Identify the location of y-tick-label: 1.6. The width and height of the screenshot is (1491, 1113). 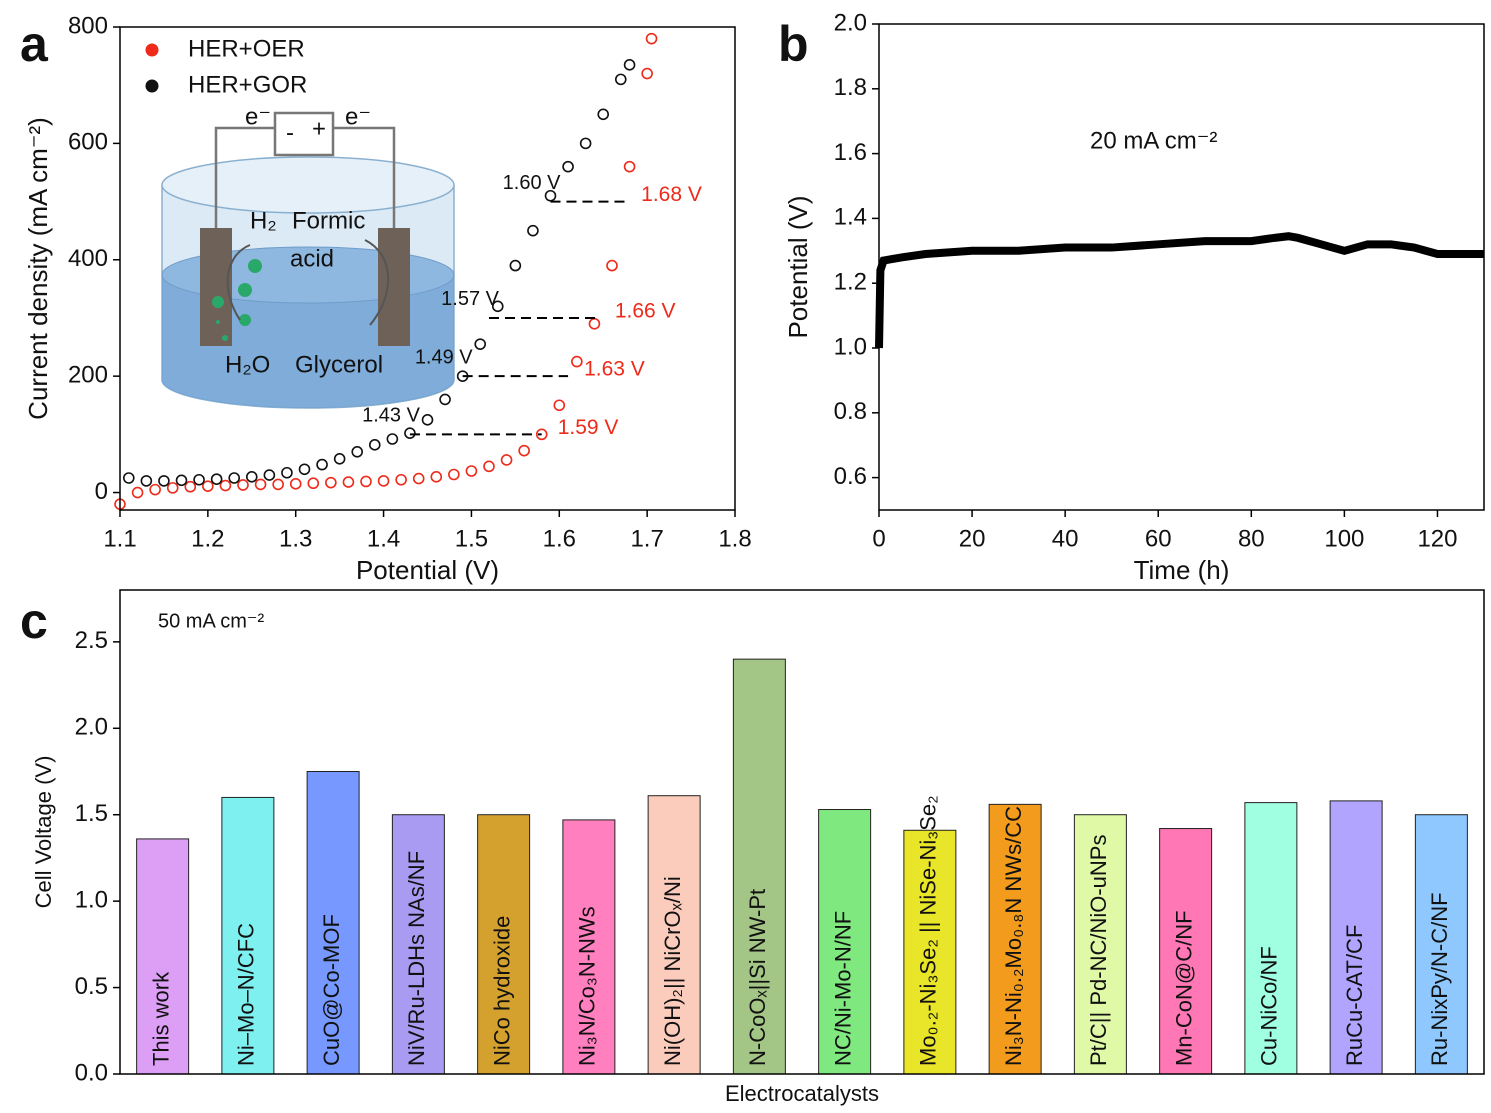
(850, 152).